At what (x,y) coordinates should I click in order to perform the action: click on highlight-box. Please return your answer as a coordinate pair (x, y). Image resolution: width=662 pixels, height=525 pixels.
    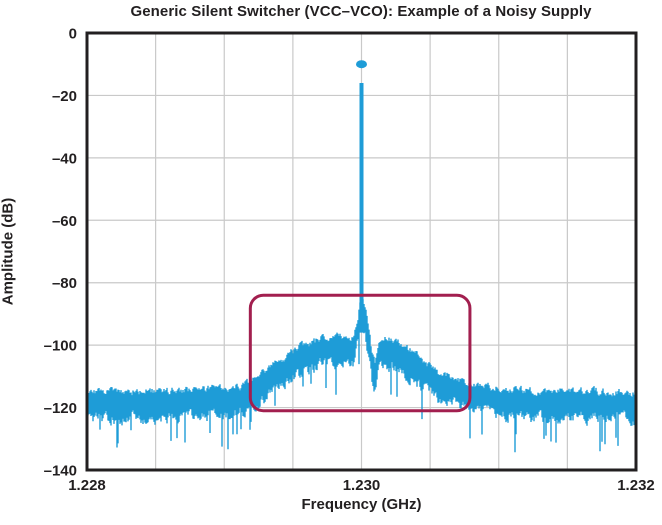
    Looking at the image, I should click on (360, 353).